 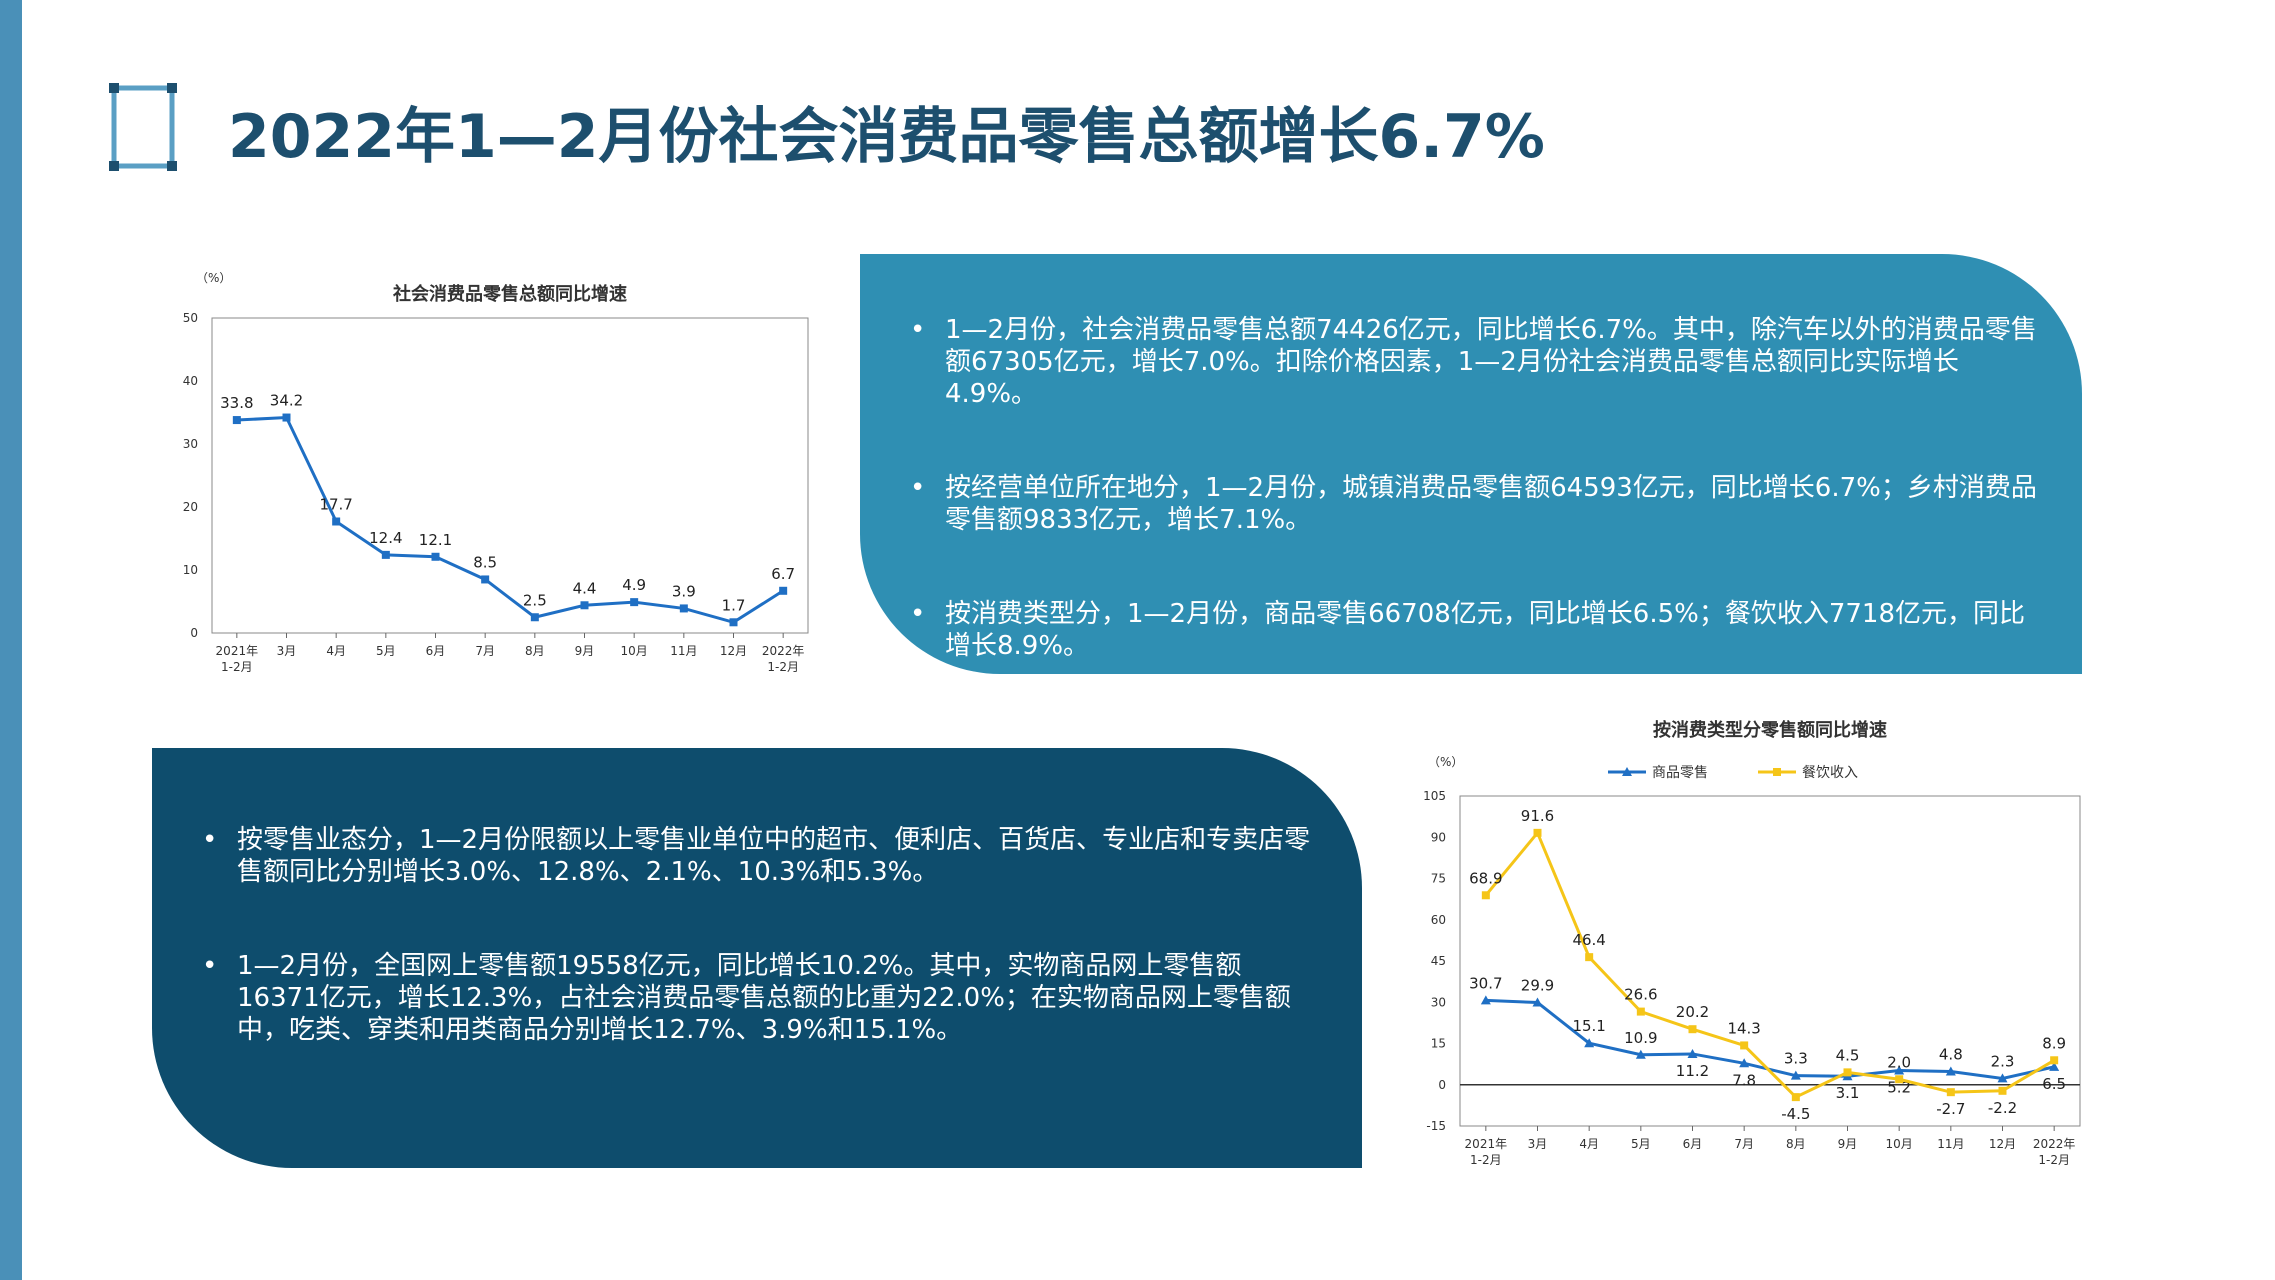 What do you see at coordinates (1438, 837) in the screenshot?
I see `y-tick-label: 90` at bounding box center [1438, 837].